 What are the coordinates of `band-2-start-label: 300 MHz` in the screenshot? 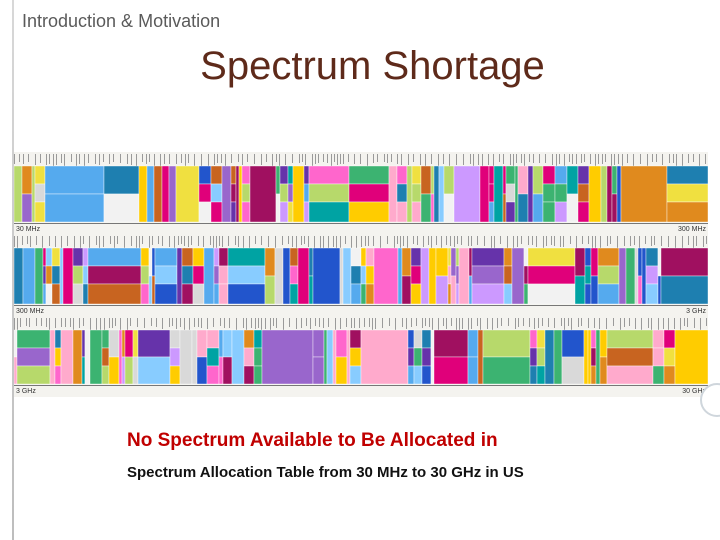 It's located at (30, 311).